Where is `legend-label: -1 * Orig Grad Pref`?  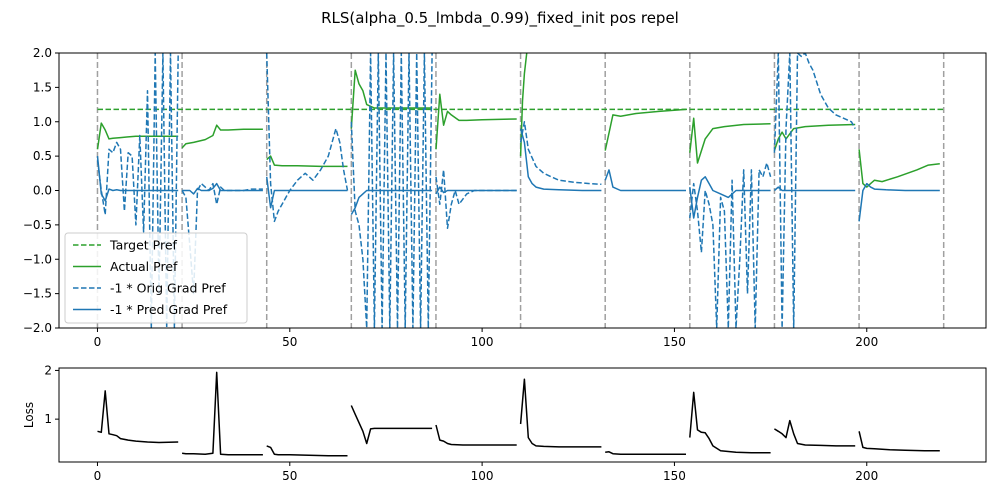
legend-label: -1 * Orig Grad Pref is located at coordinates (168, 288).